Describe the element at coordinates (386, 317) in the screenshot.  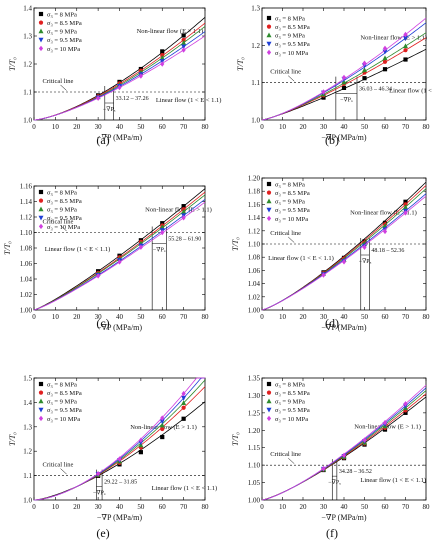
I see `x-tick-label: 60` at that location.